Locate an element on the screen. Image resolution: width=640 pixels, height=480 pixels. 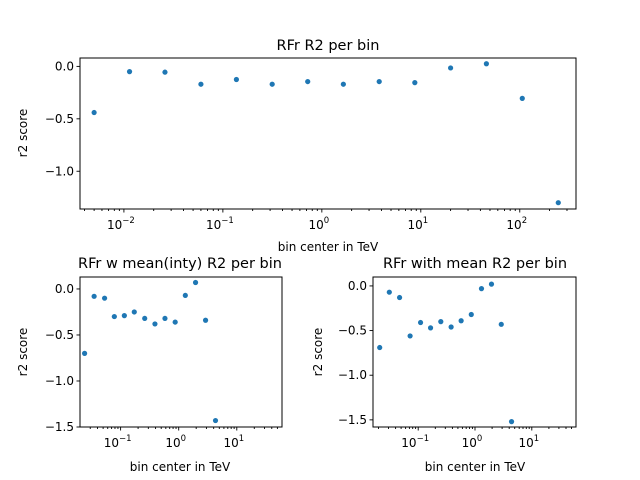
chart-title: RFr R2 per bin is located at coordinates (328, 46).